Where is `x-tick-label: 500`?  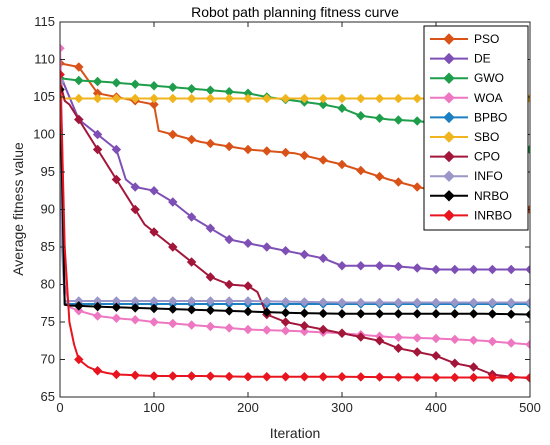
x-tick-label: 500 is located at coordinates (530, 407).